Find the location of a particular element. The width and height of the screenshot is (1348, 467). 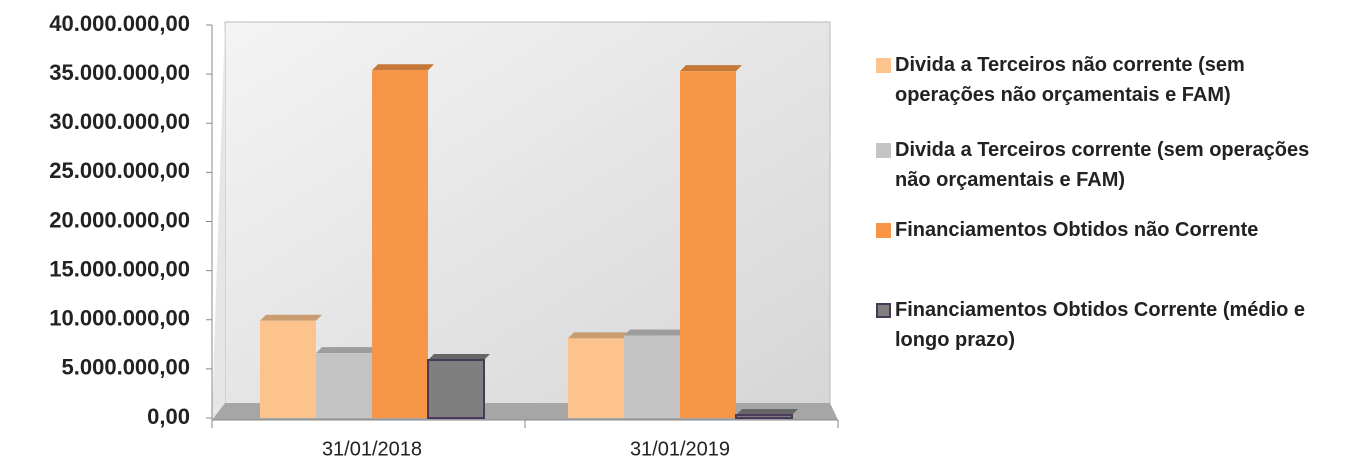

y-tick-label: 0,00 is located at coordinates (168, 416).